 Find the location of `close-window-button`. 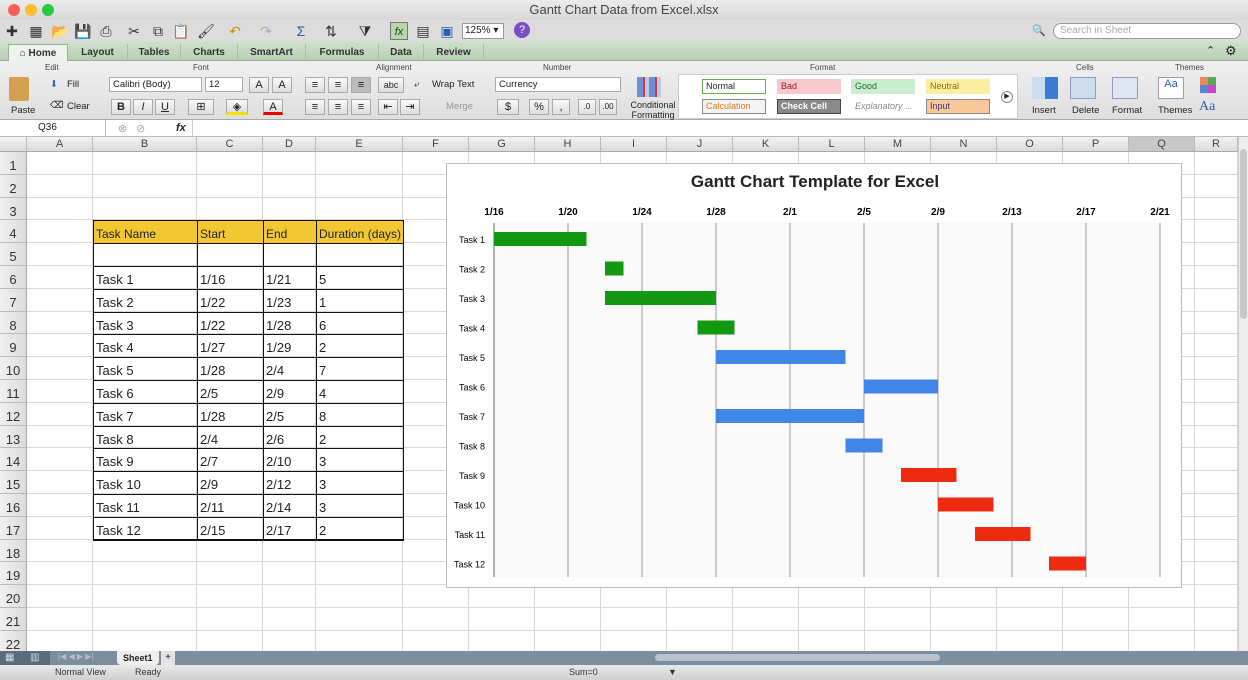

close-window-button is located at coordinates (14, 10).